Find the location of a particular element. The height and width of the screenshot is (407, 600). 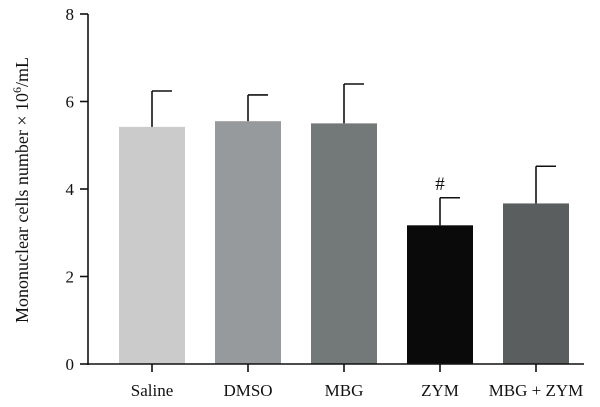

x-axis: Saline DMSO MBG ZYM MBG + ZYM is located at coordinates (336, 381).